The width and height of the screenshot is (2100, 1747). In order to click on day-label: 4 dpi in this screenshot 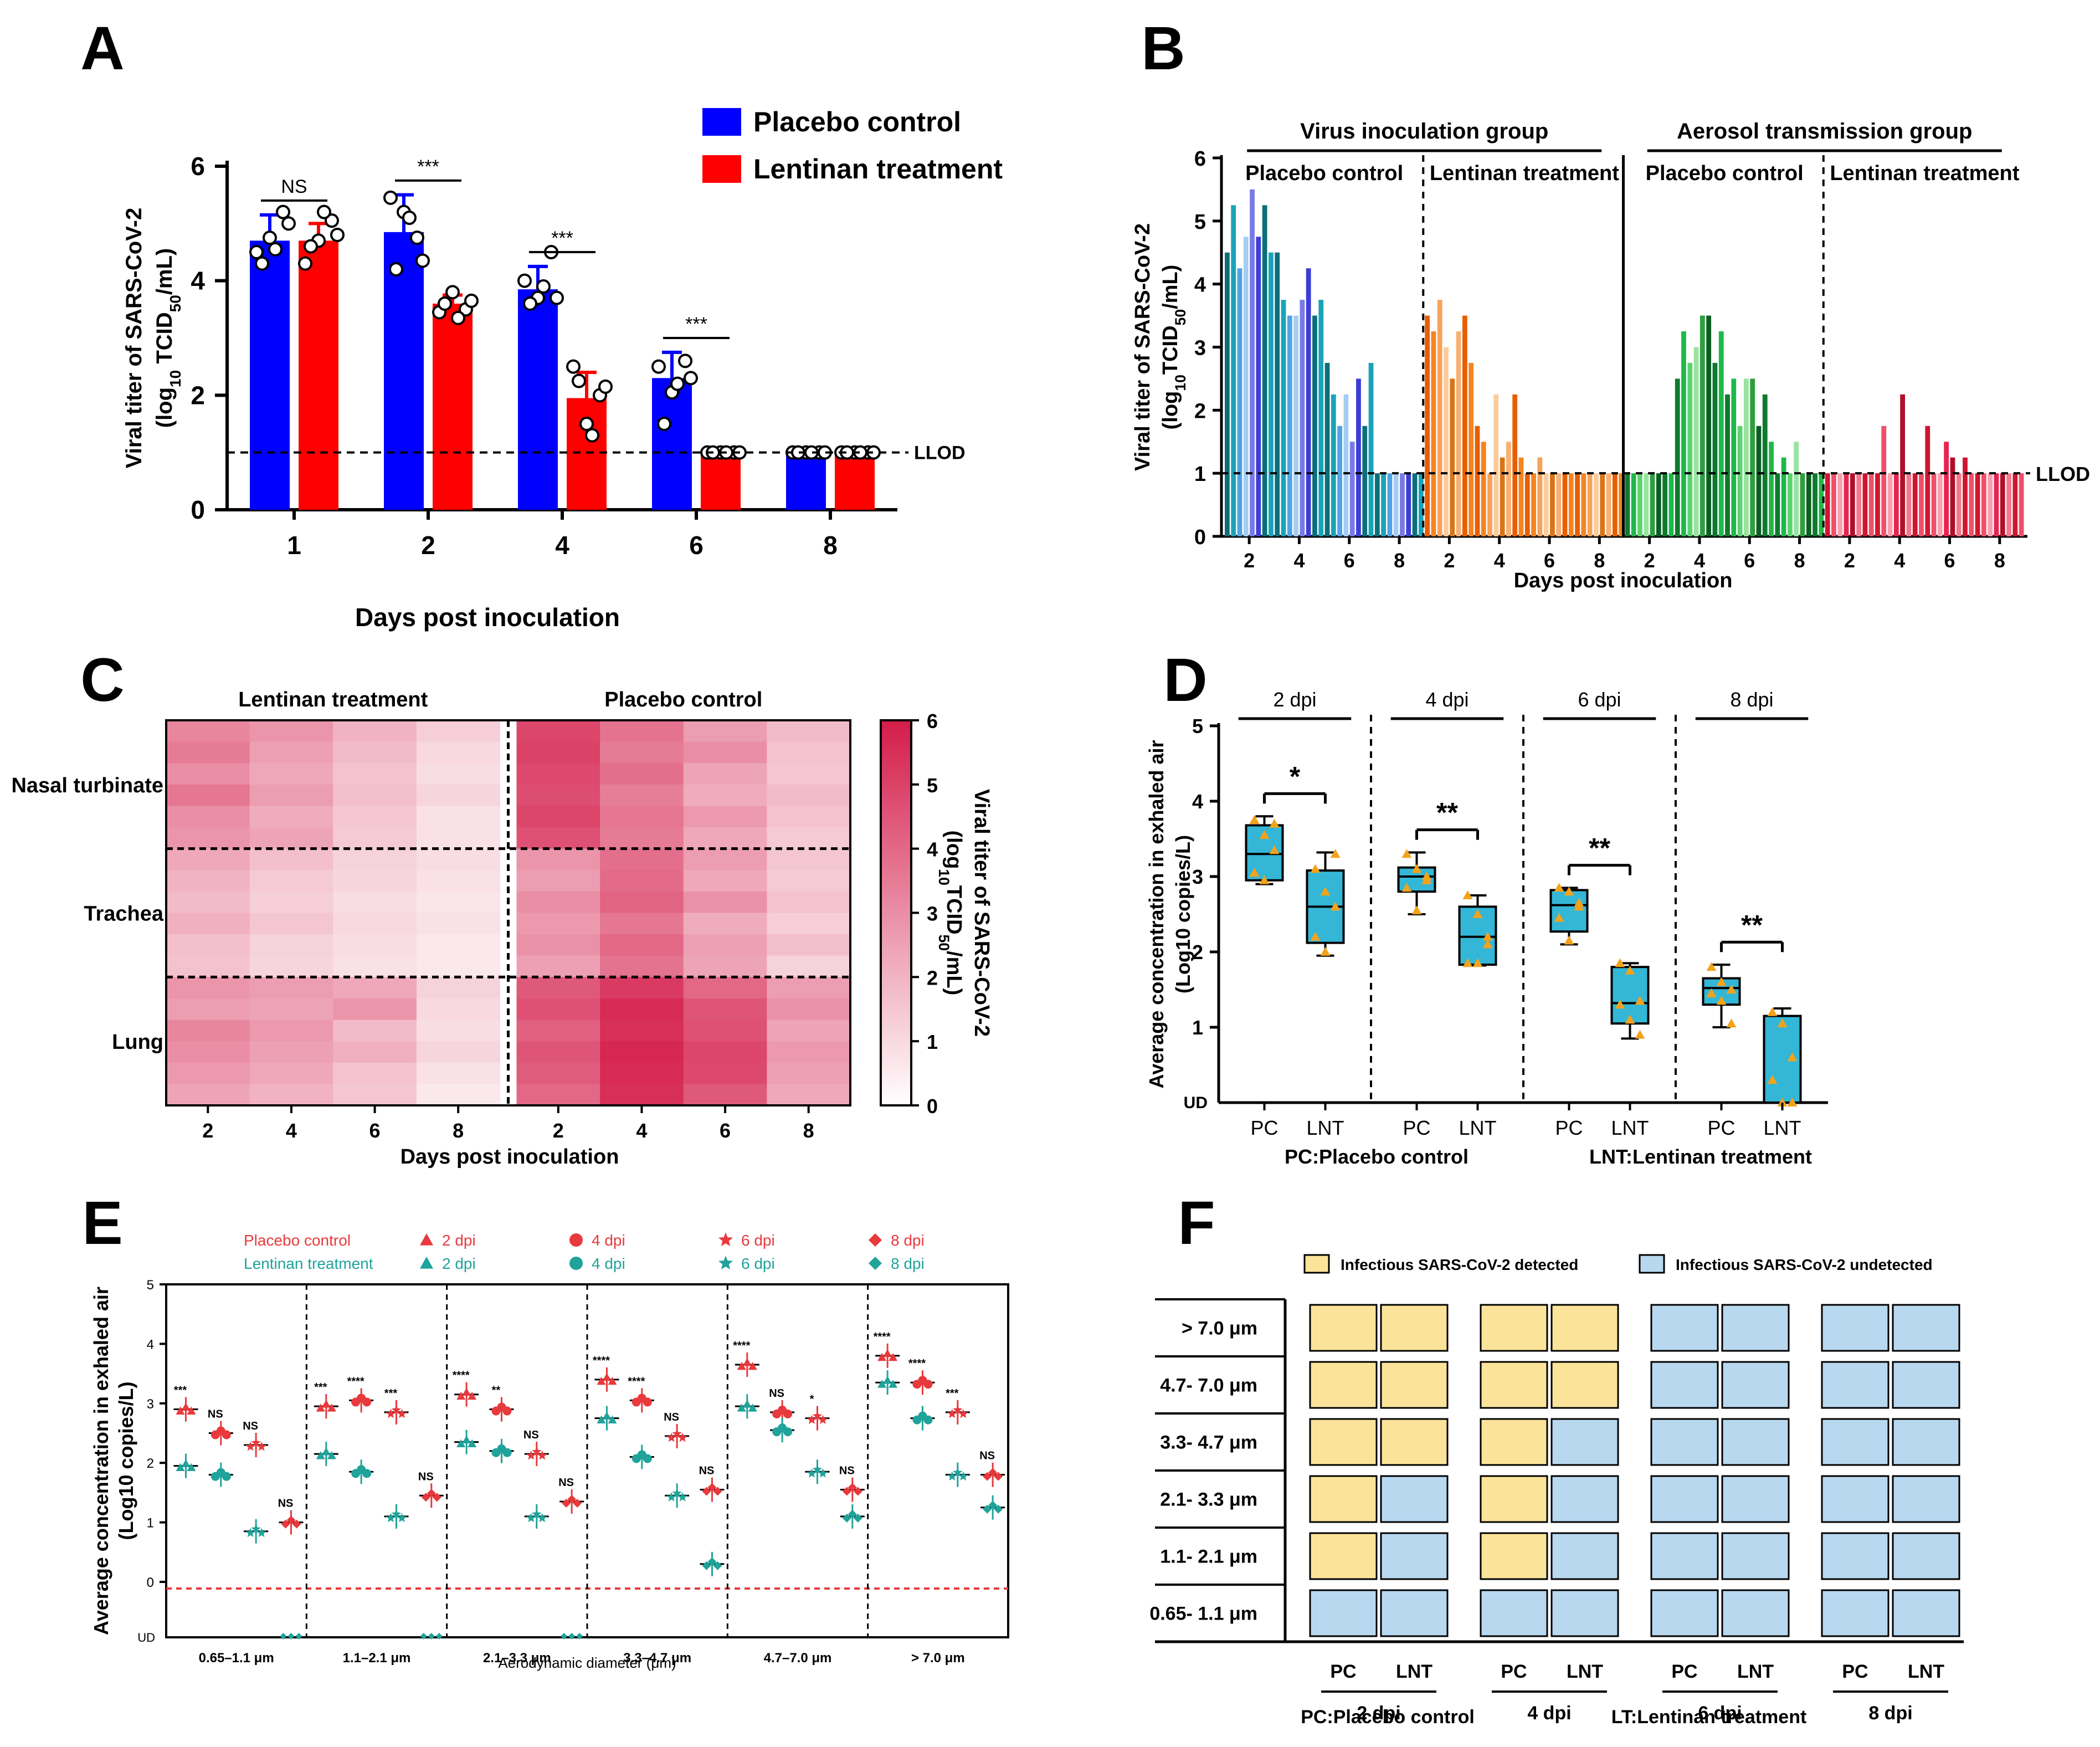, I will do `click(1549, 1713)`.